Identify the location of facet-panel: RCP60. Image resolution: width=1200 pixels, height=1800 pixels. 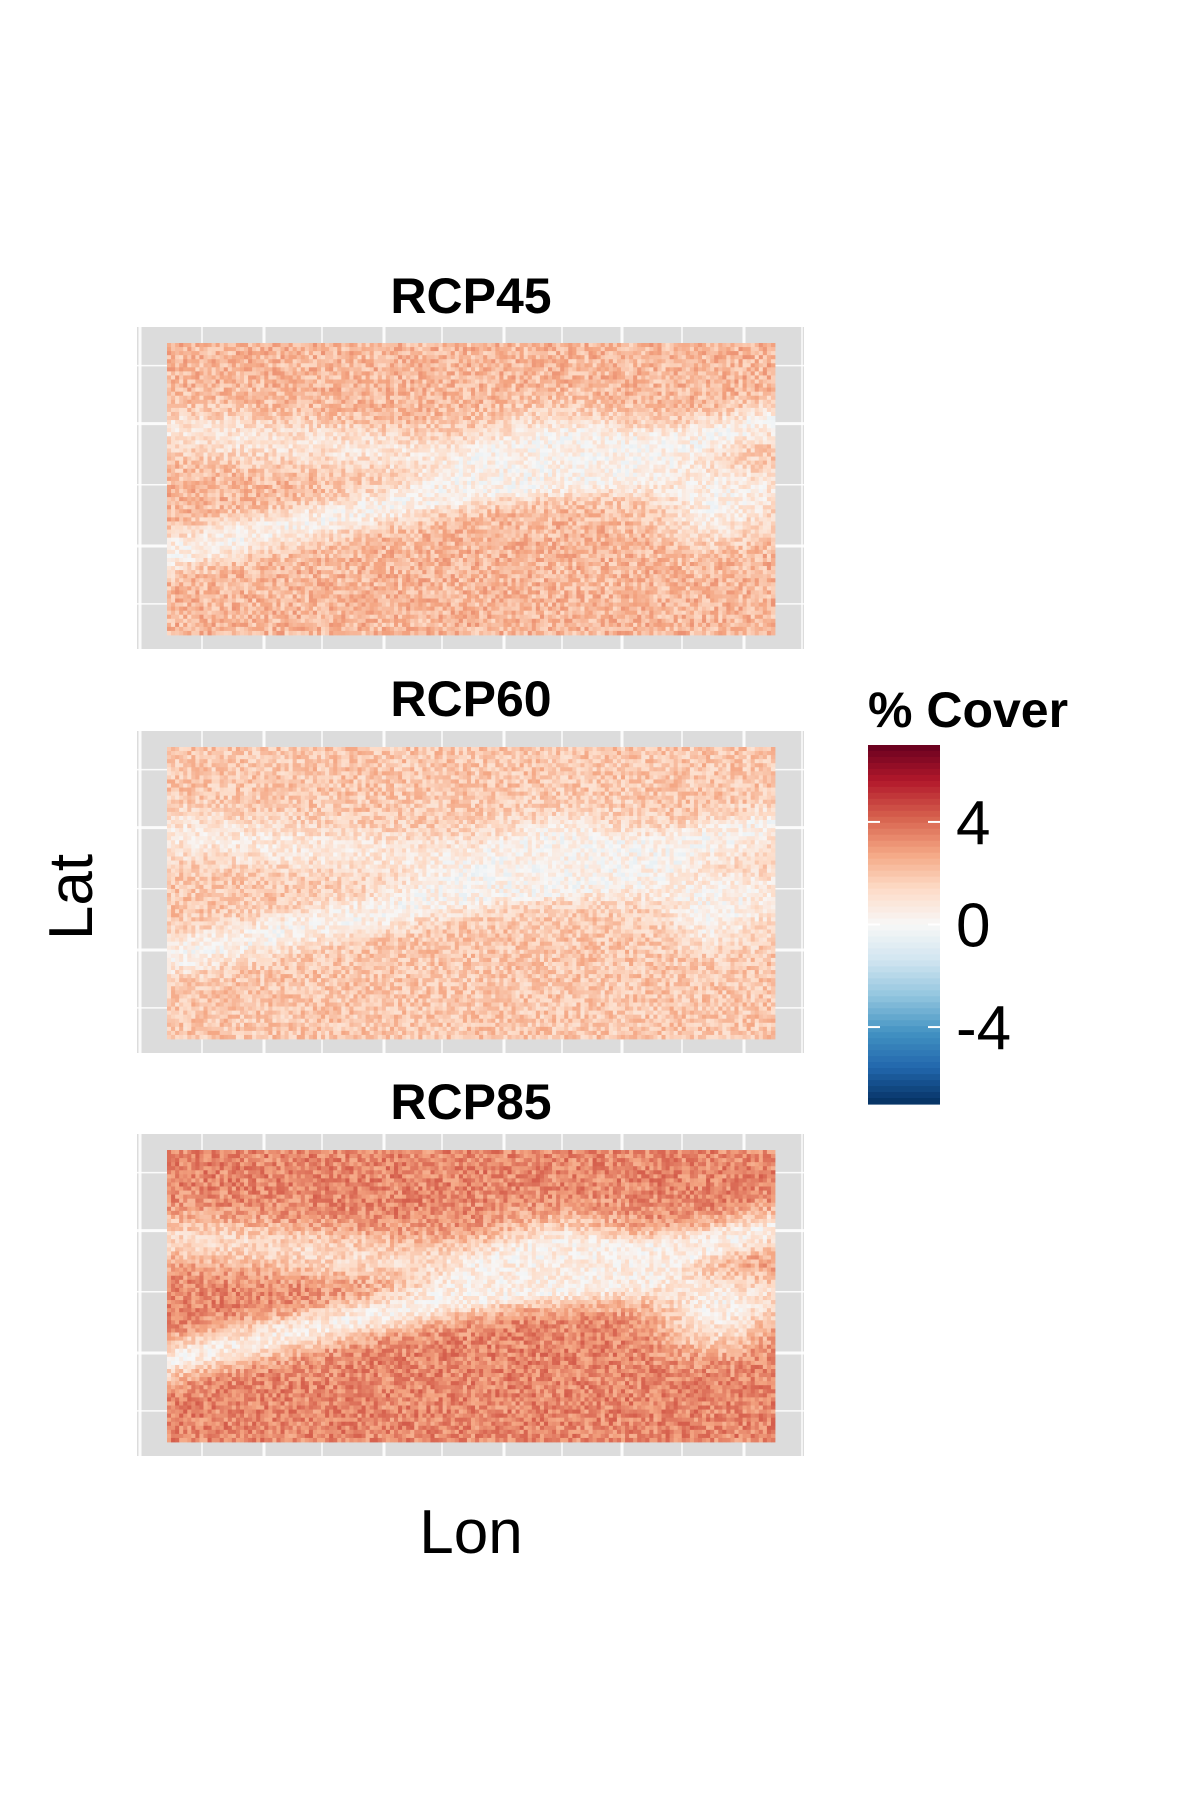
(470, 862).